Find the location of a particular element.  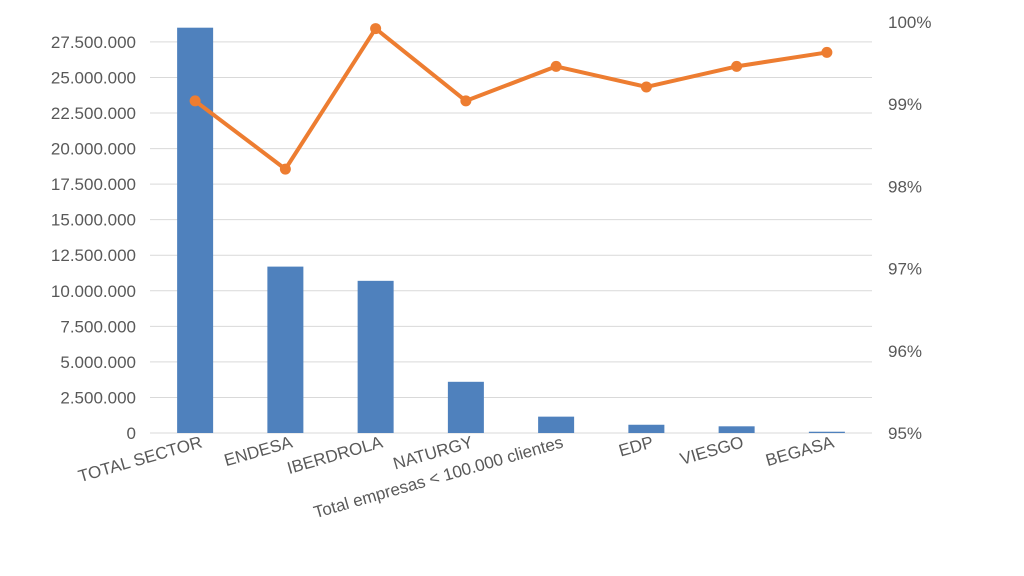

category-label: IBERDROLA is located at coordinates (335, 455).